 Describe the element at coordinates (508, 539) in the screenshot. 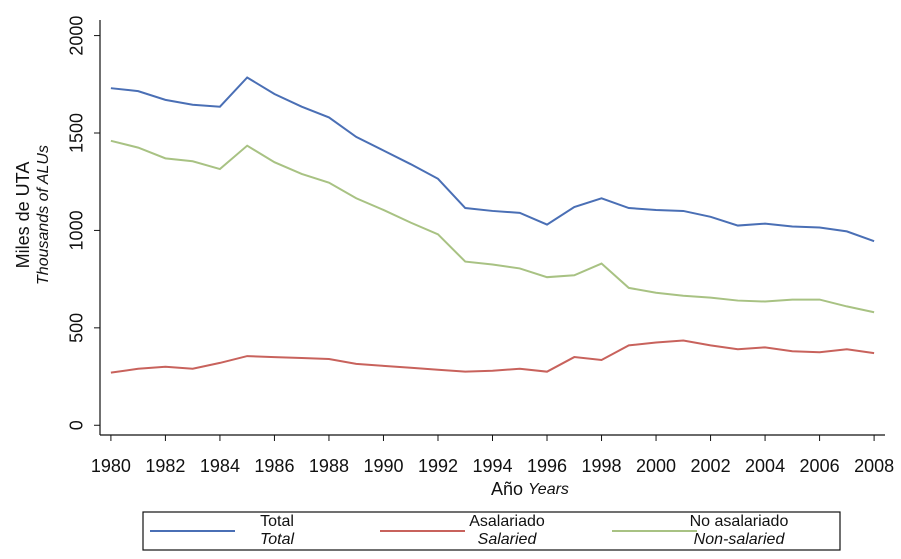

I see `legend-label-en: Salaried` at that location.